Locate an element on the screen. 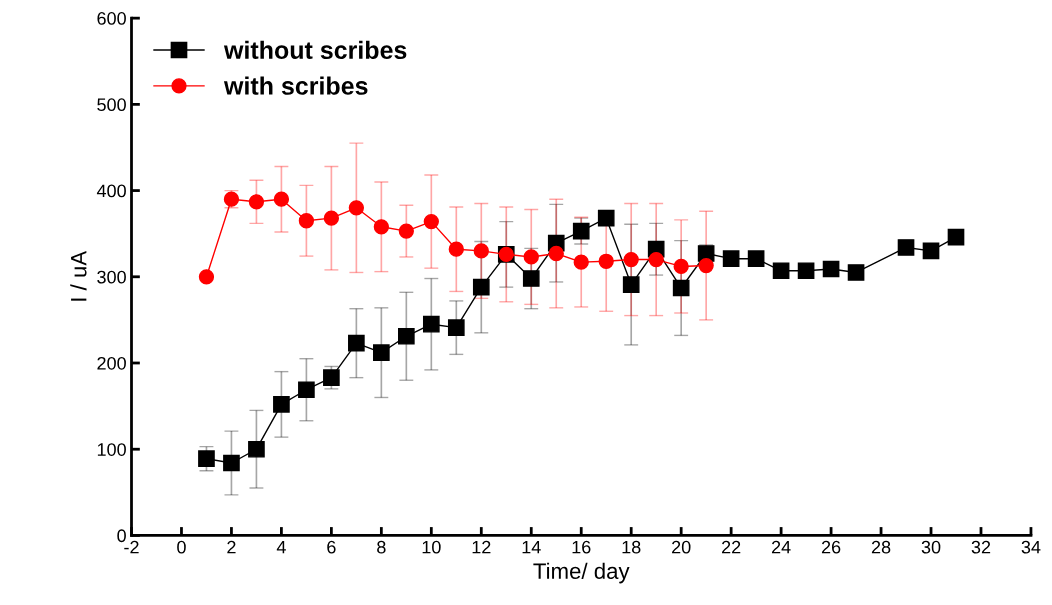  x-axis-title: Time/ day is located at coordinates (581, 573).